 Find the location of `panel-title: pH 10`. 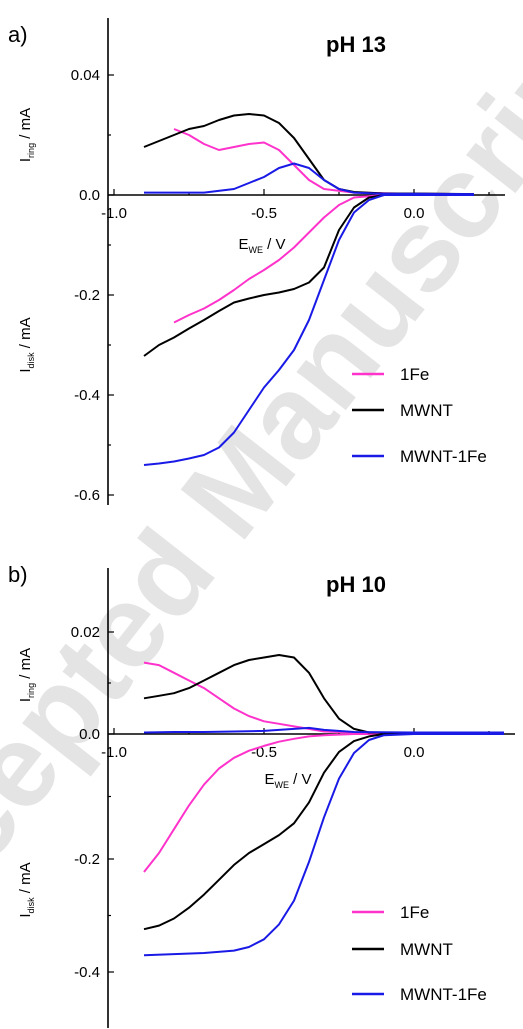

panel-title: pH 10 is located at coordinates (356, 584).